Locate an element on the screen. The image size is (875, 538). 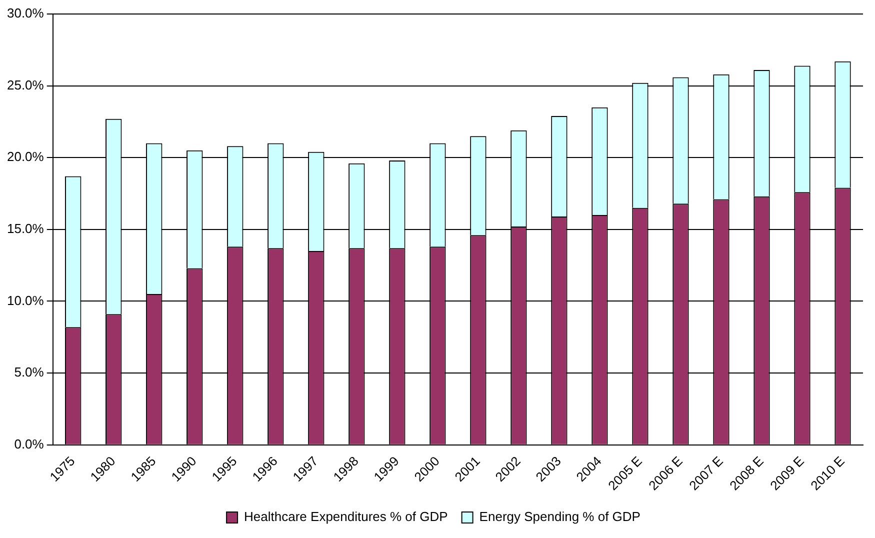
y-tick-label: 0.0% is located at coordinates (29, 444).